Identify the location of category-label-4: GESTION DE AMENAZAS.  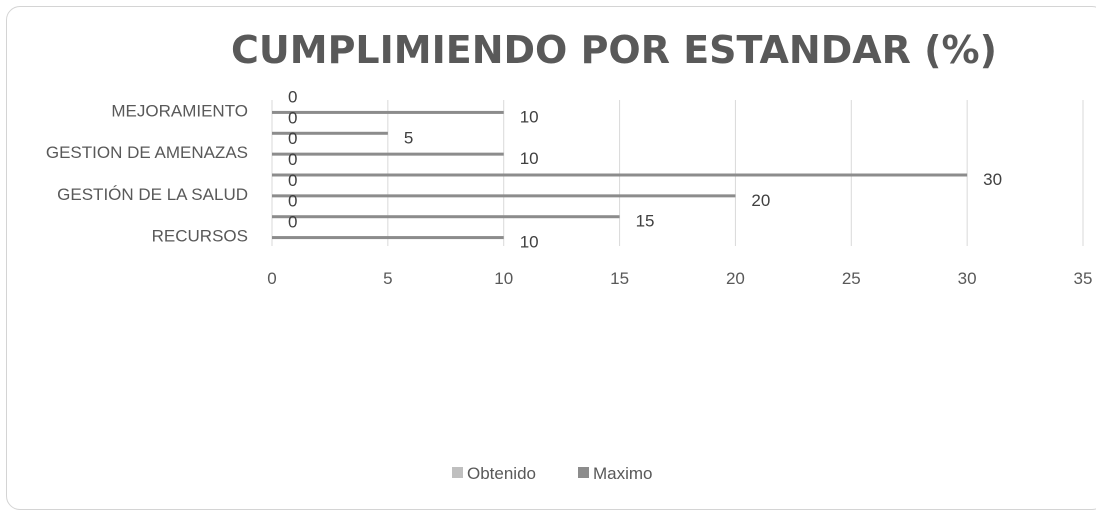
(147, 152).